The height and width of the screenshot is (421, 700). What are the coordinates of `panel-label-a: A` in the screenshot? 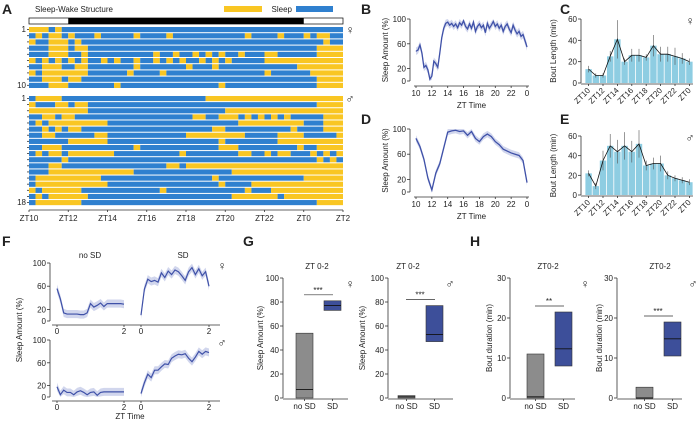 It's located at (7, 9).